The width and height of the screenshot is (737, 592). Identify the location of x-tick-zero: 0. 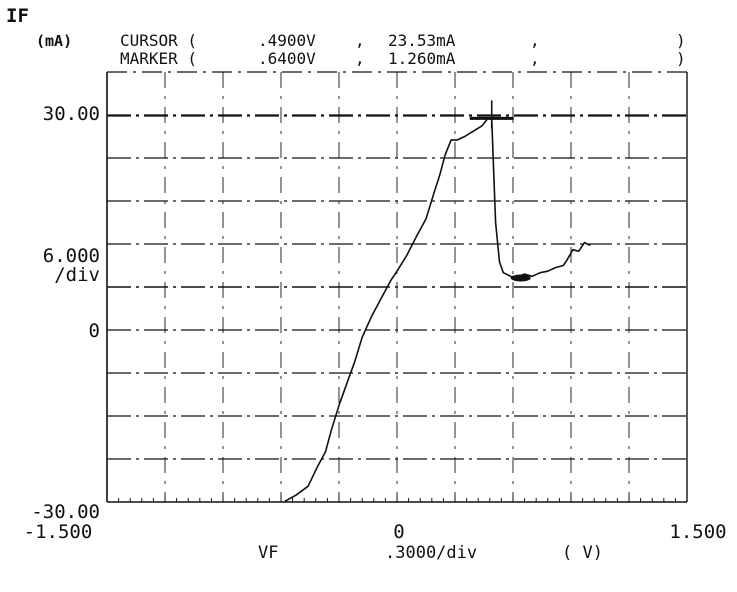
(398, 532).